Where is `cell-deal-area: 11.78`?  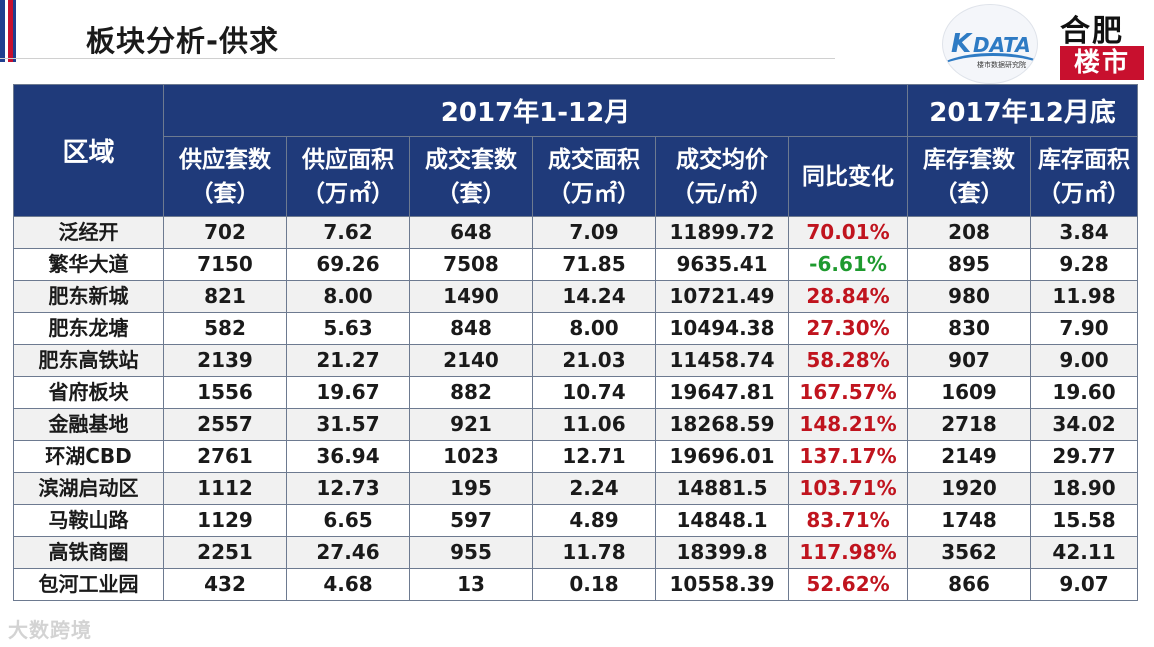
cell-deal-area: 11.78 is located at coordinates (594, 552).